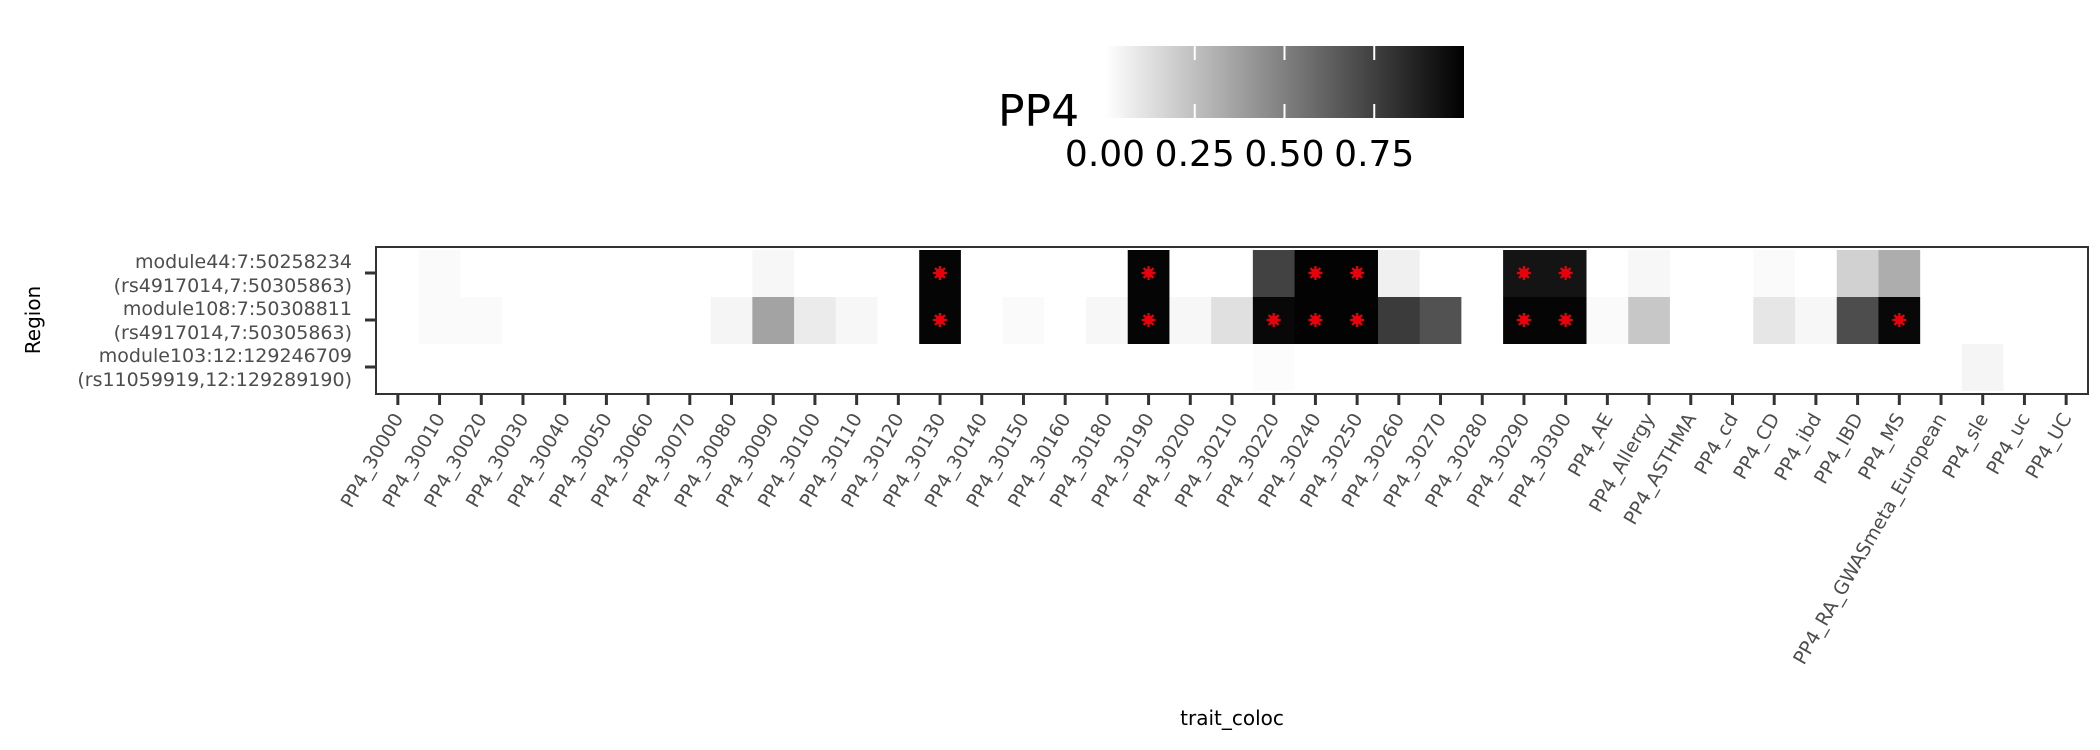  Describe the element at coordinates (233, 286) in the screenshot. I see `y-tick-label: (rs4917014,7:50305863)` at that location.